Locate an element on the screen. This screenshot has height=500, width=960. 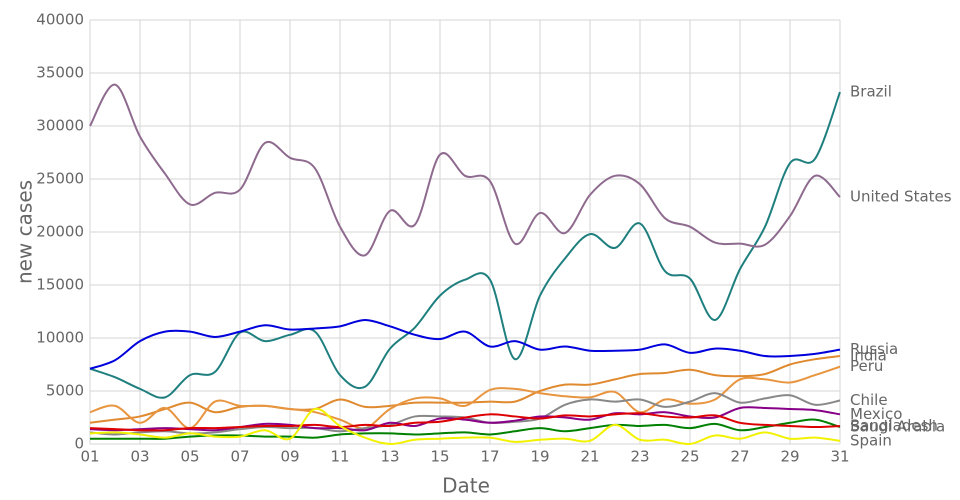
x-tick-label: 07 is located at coordinates (239, 457).